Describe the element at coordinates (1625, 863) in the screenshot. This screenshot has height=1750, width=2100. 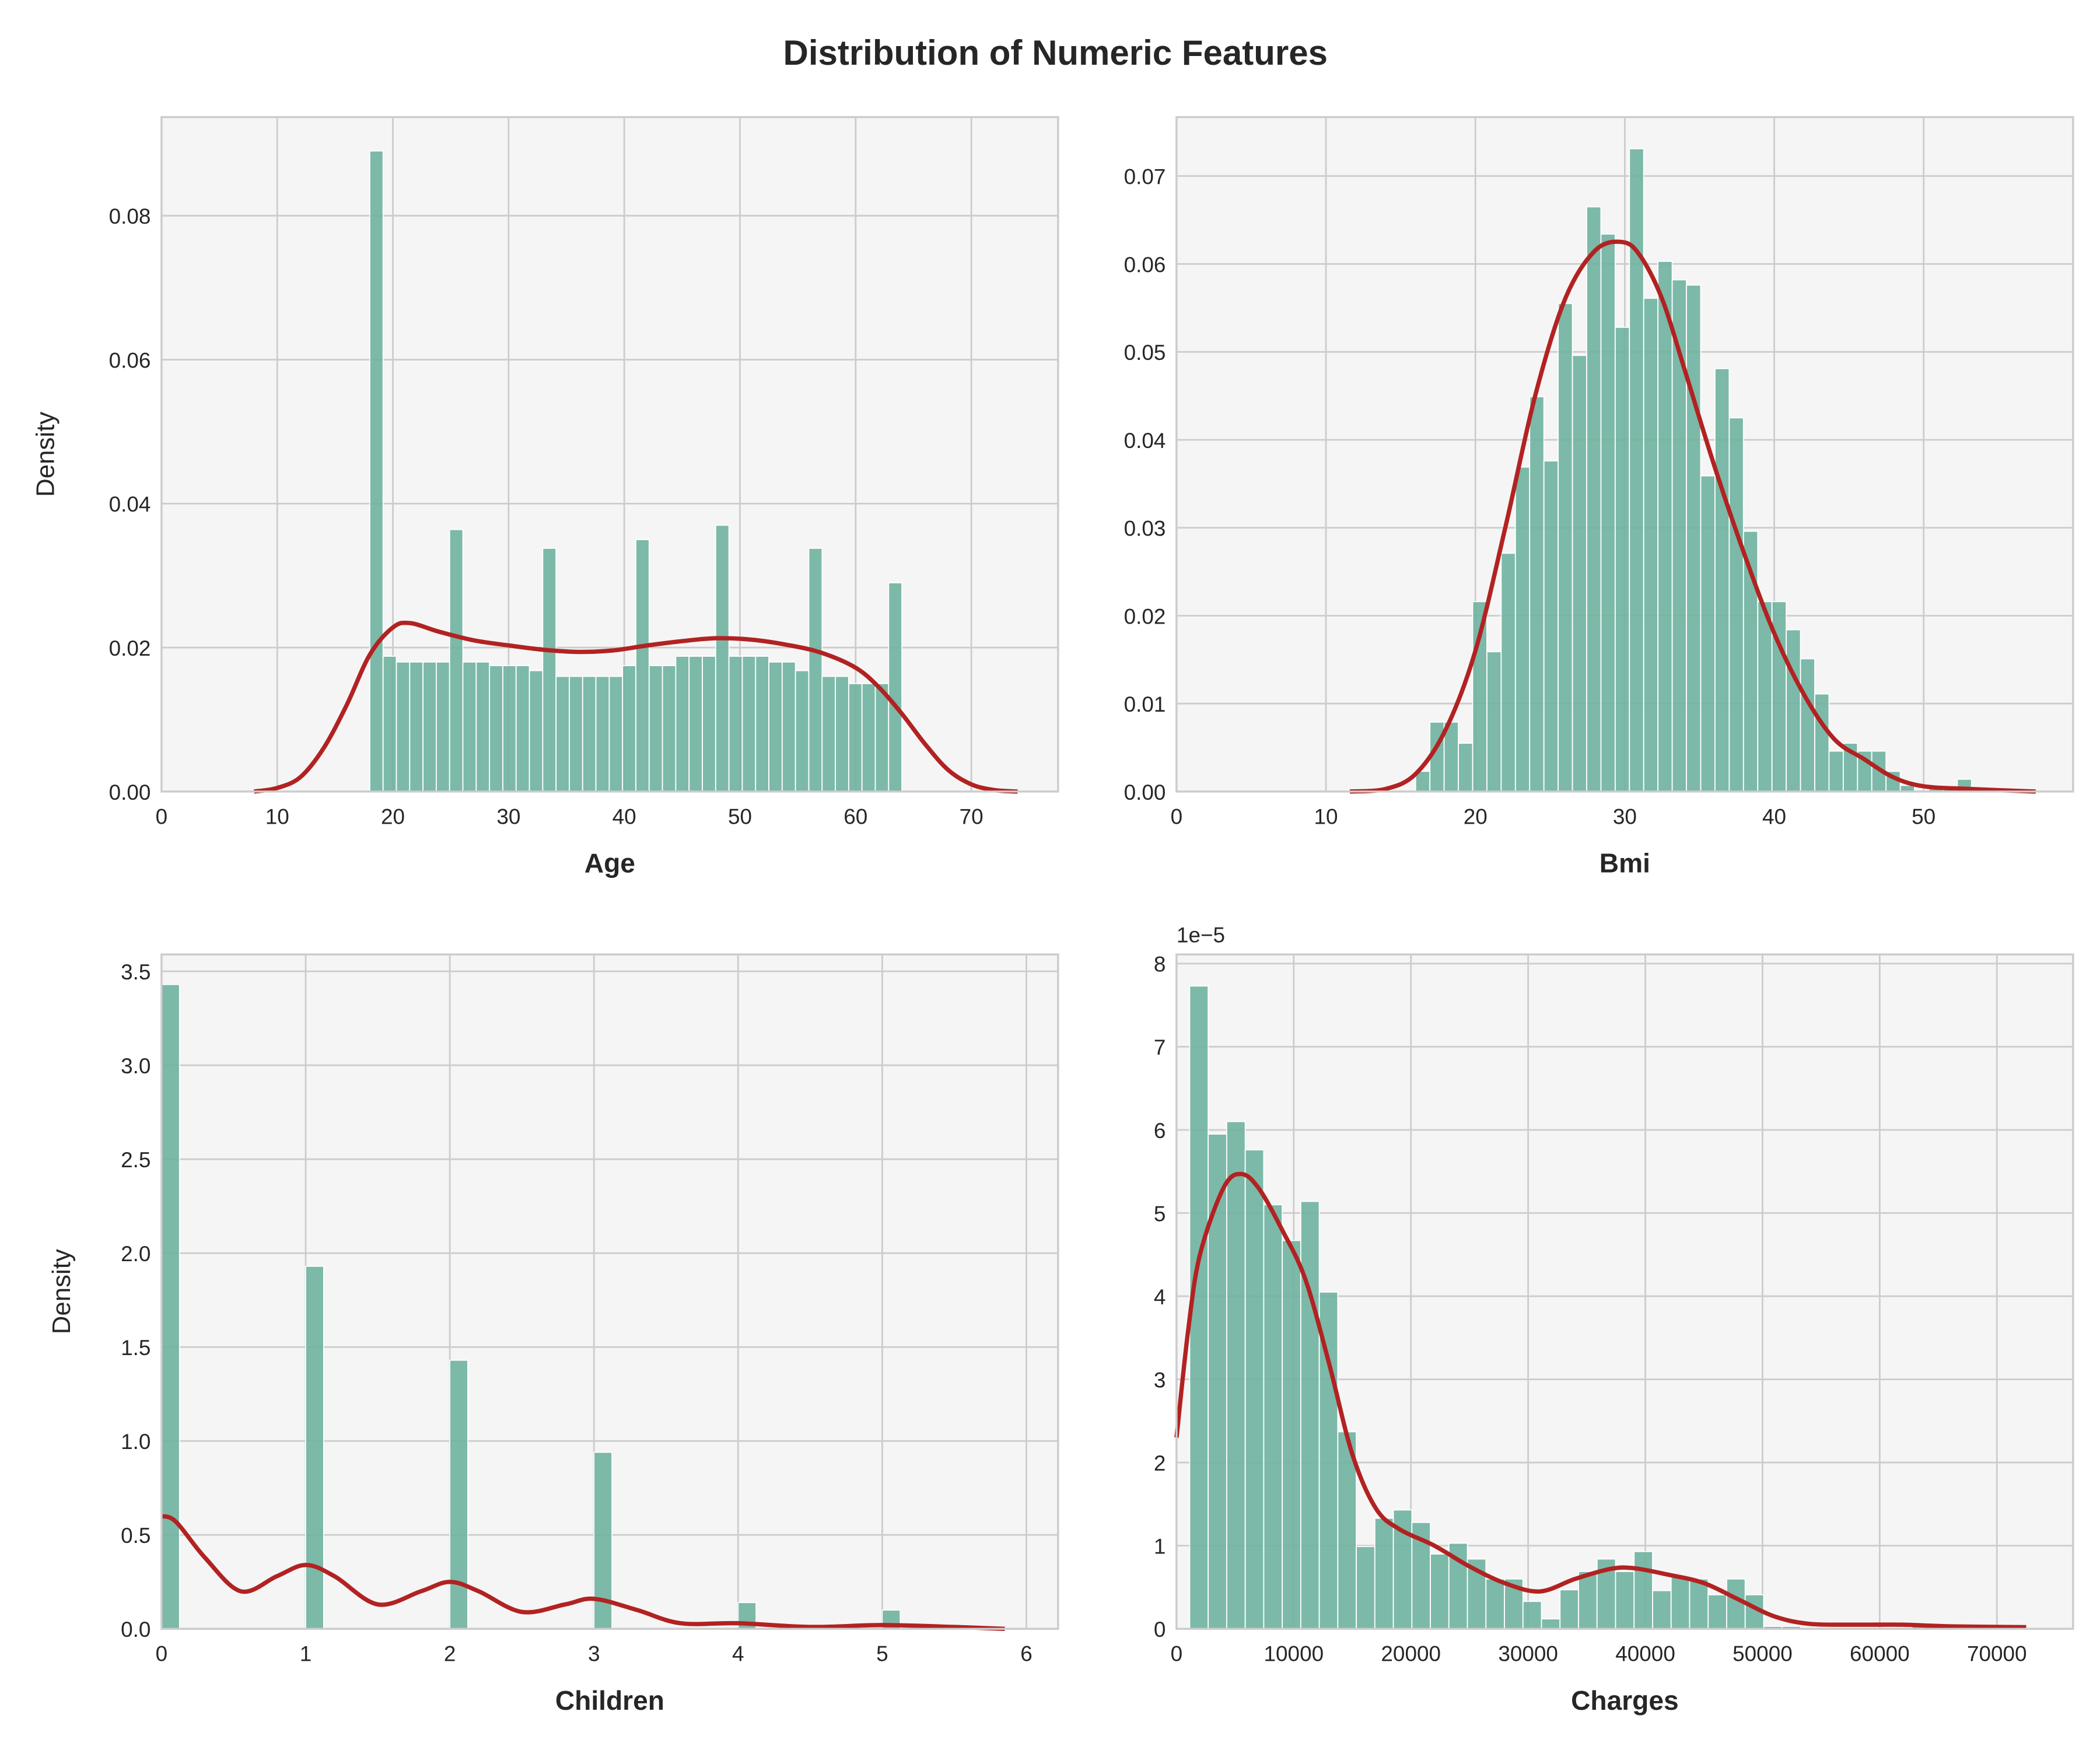
I see `x-axis-label: Bmi` at that location.